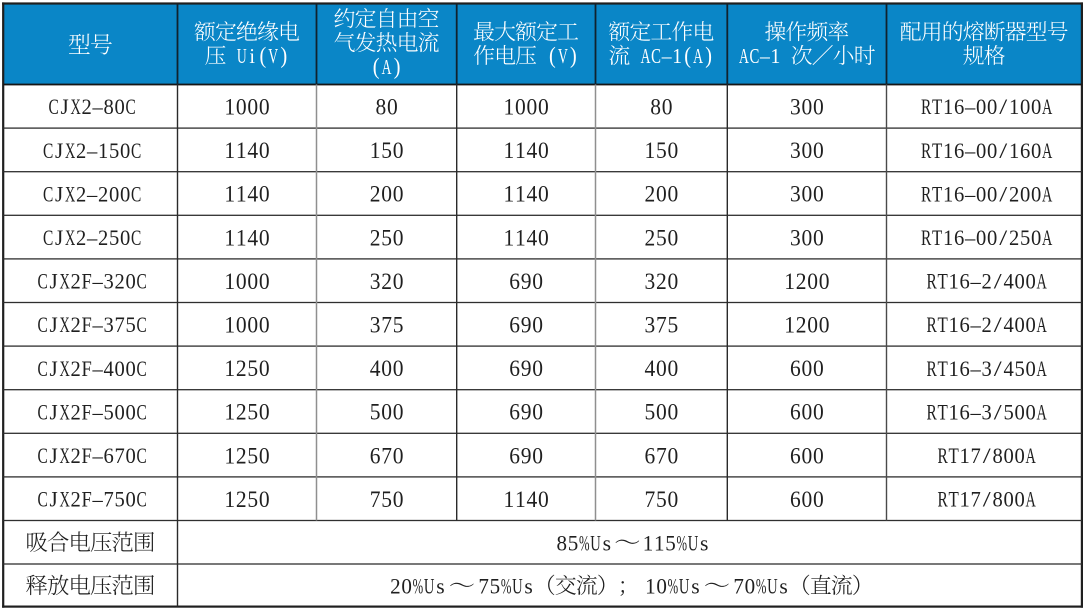  What do you see at coordinates (526, 368) in the screenshot?
I see `svg-text: 9` at bounding box center [526, 368].